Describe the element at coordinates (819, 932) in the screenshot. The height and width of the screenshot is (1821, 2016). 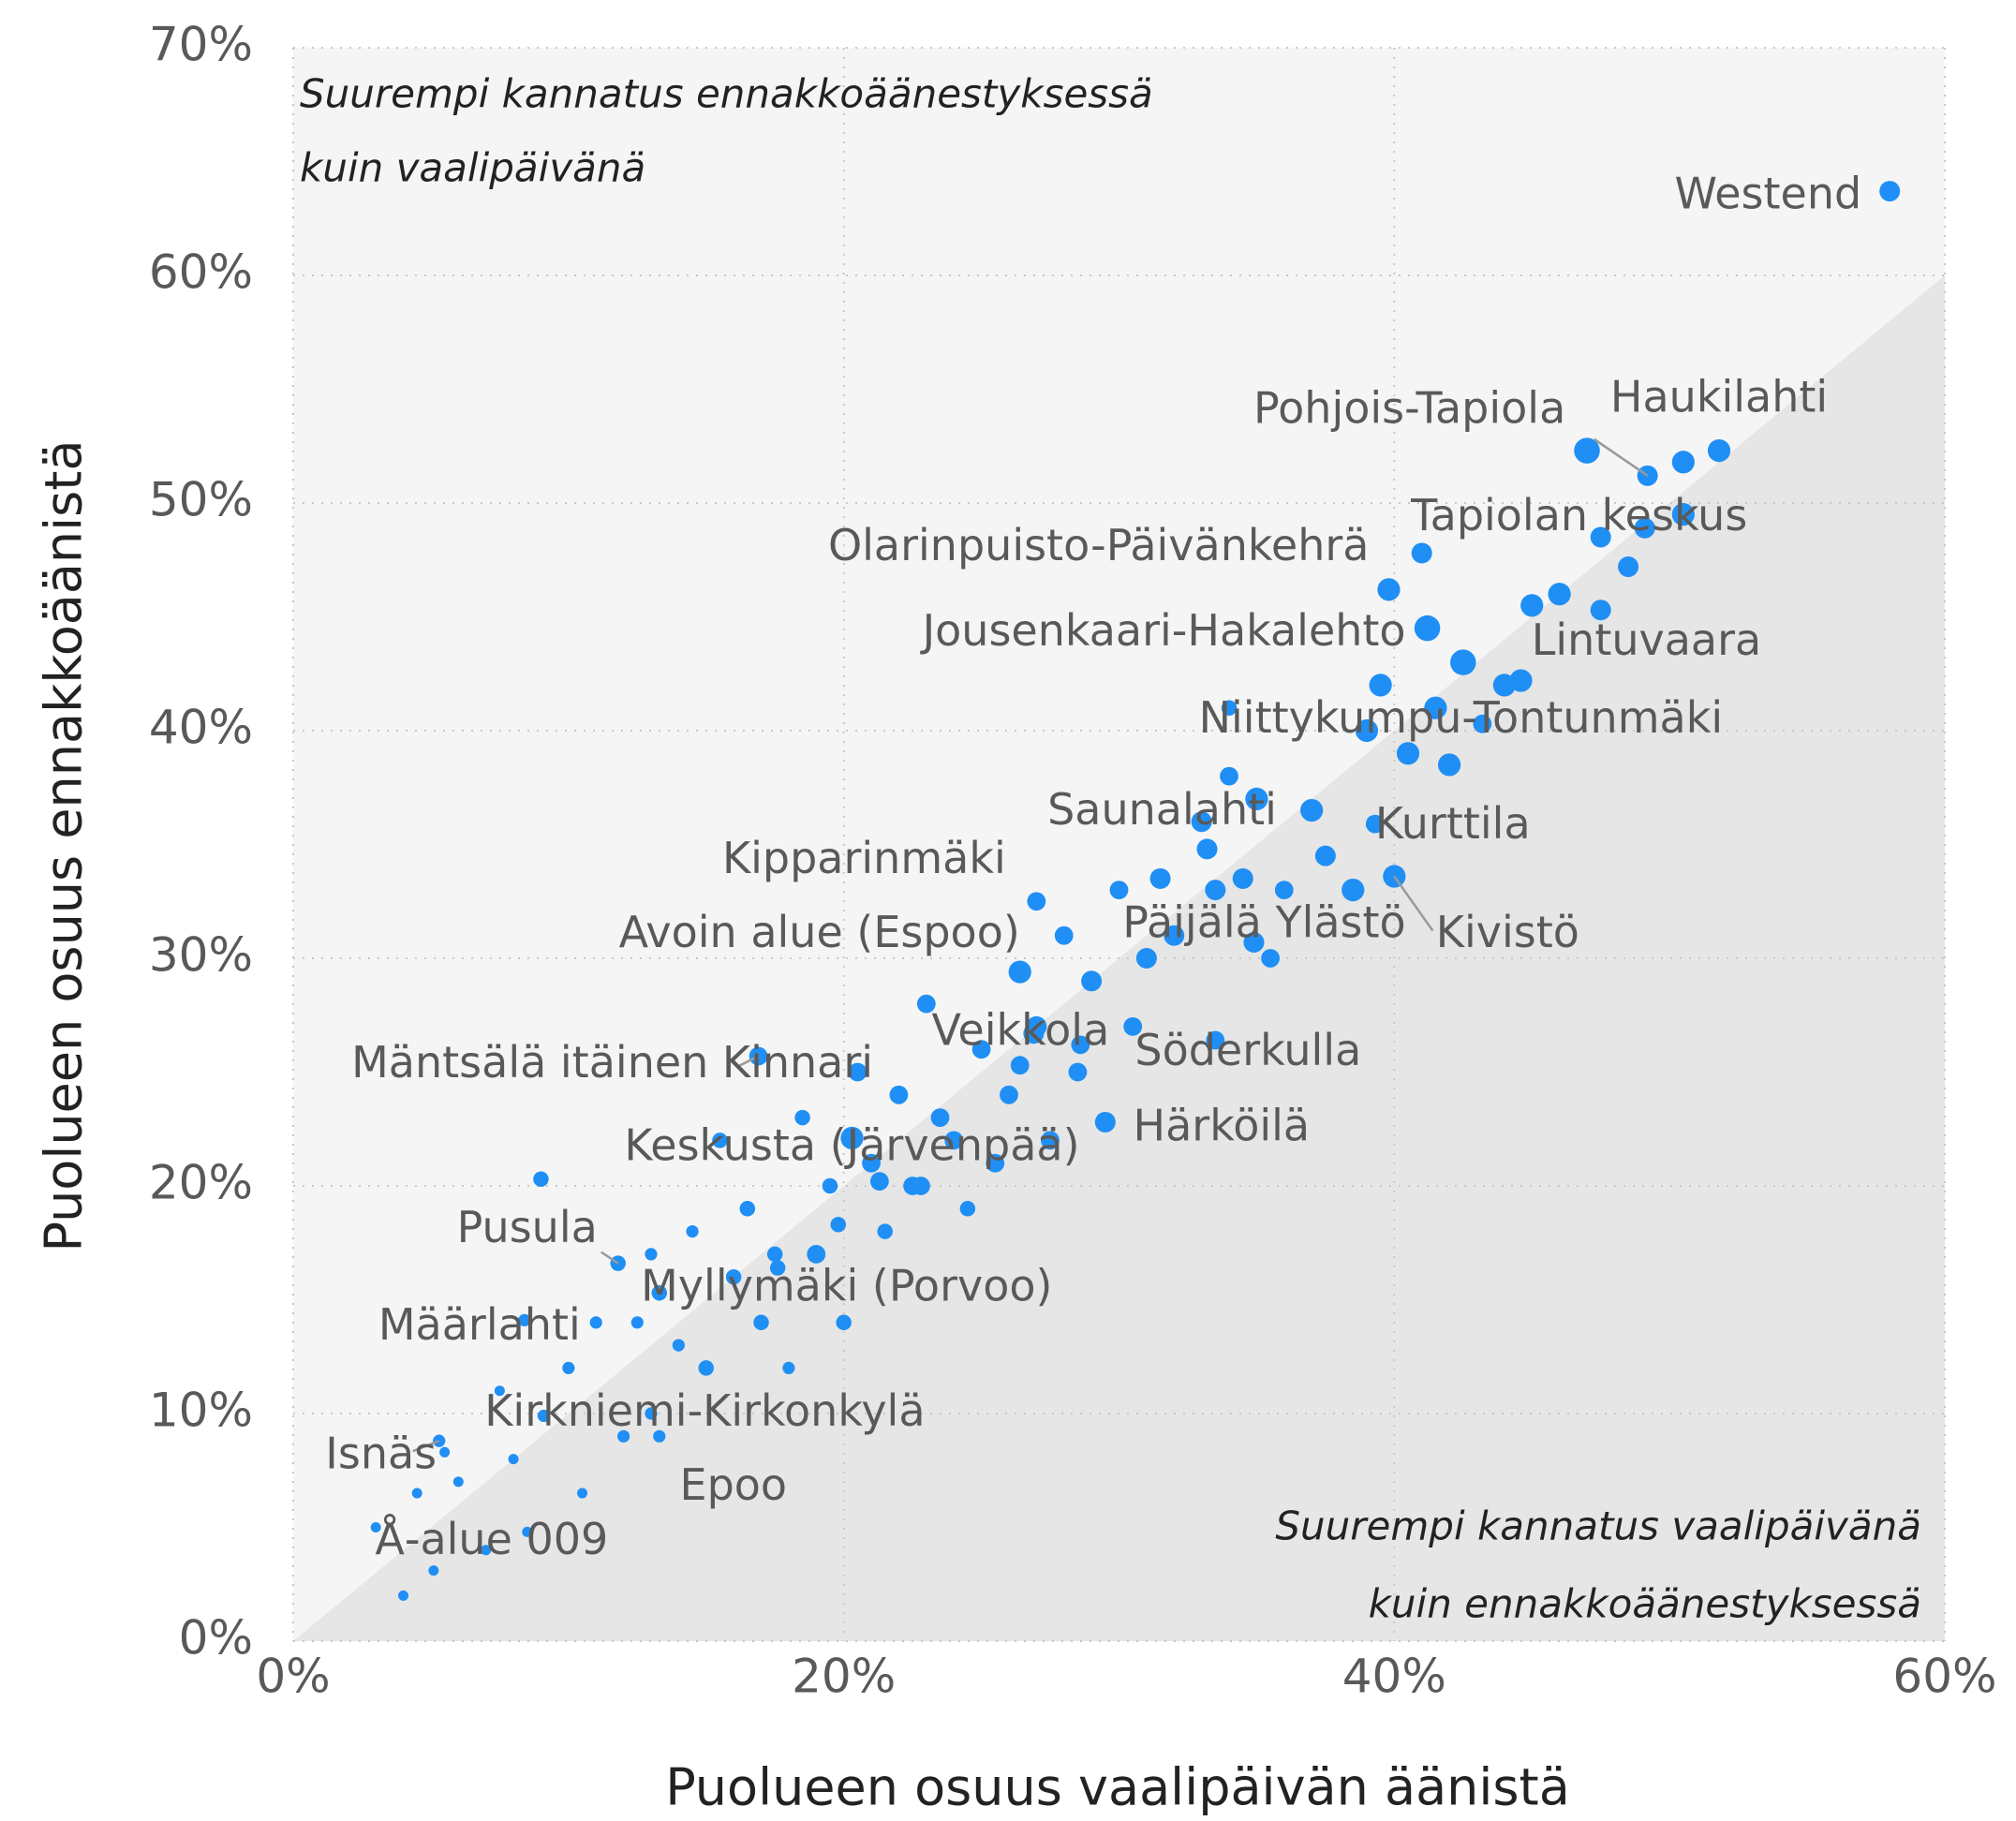
I see `point-label: Avoin alue (Espoo)` at that location.